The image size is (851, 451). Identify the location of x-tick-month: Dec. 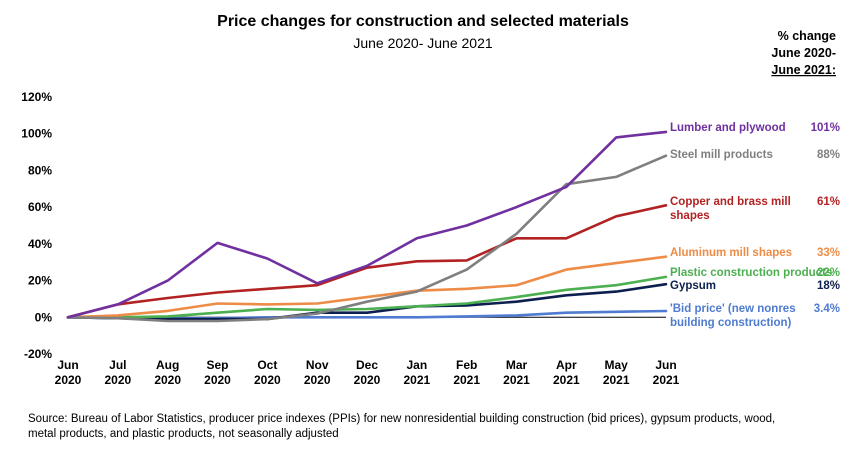
(367, 365).